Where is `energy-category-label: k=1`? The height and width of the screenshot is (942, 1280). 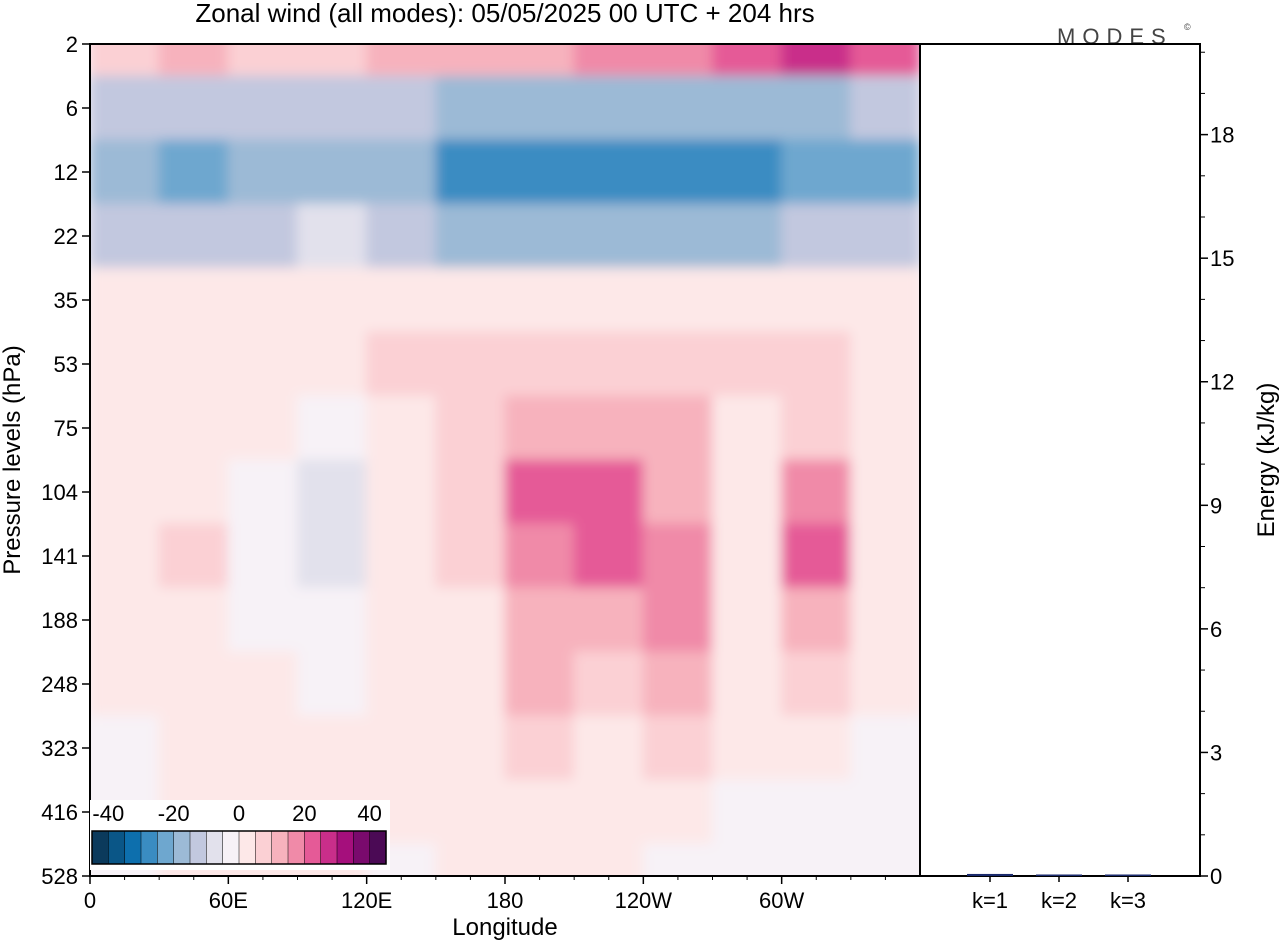 energy-category-label: k=1 is located at coordinates (990, 900).